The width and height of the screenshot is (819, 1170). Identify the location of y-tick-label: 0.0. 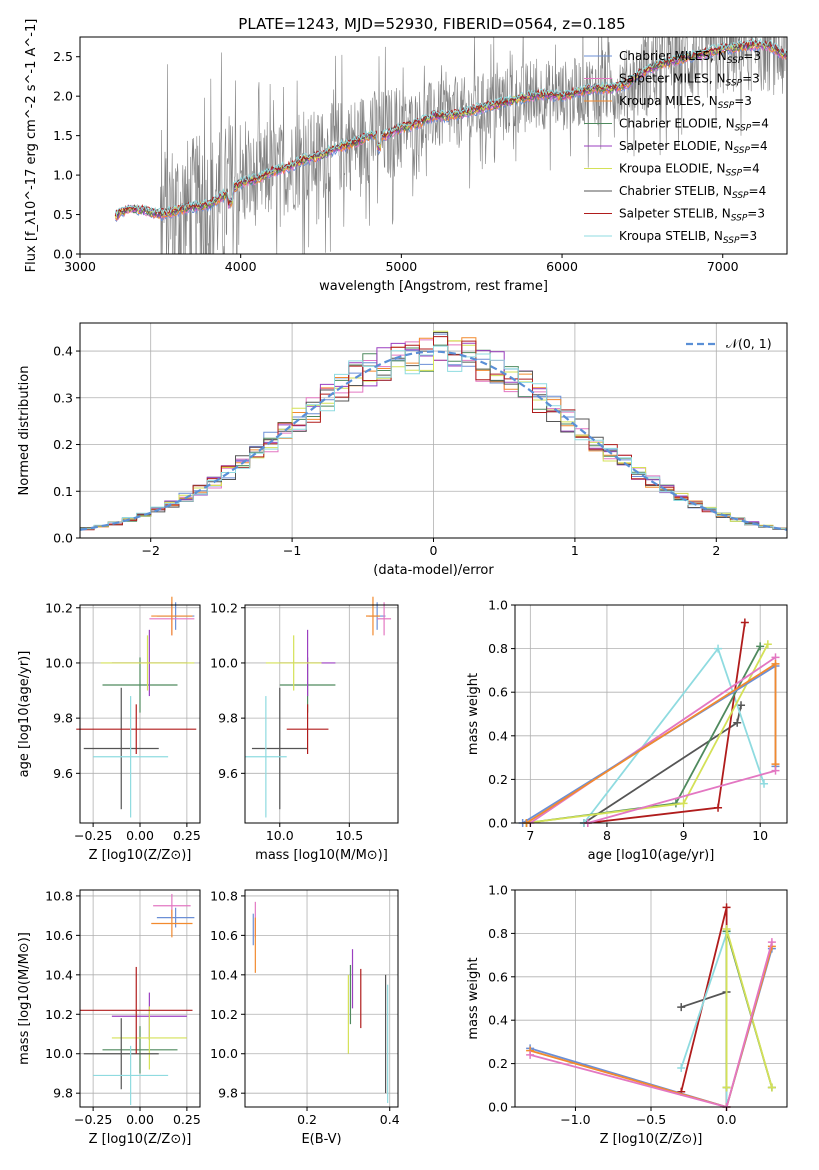
(498, 1107).